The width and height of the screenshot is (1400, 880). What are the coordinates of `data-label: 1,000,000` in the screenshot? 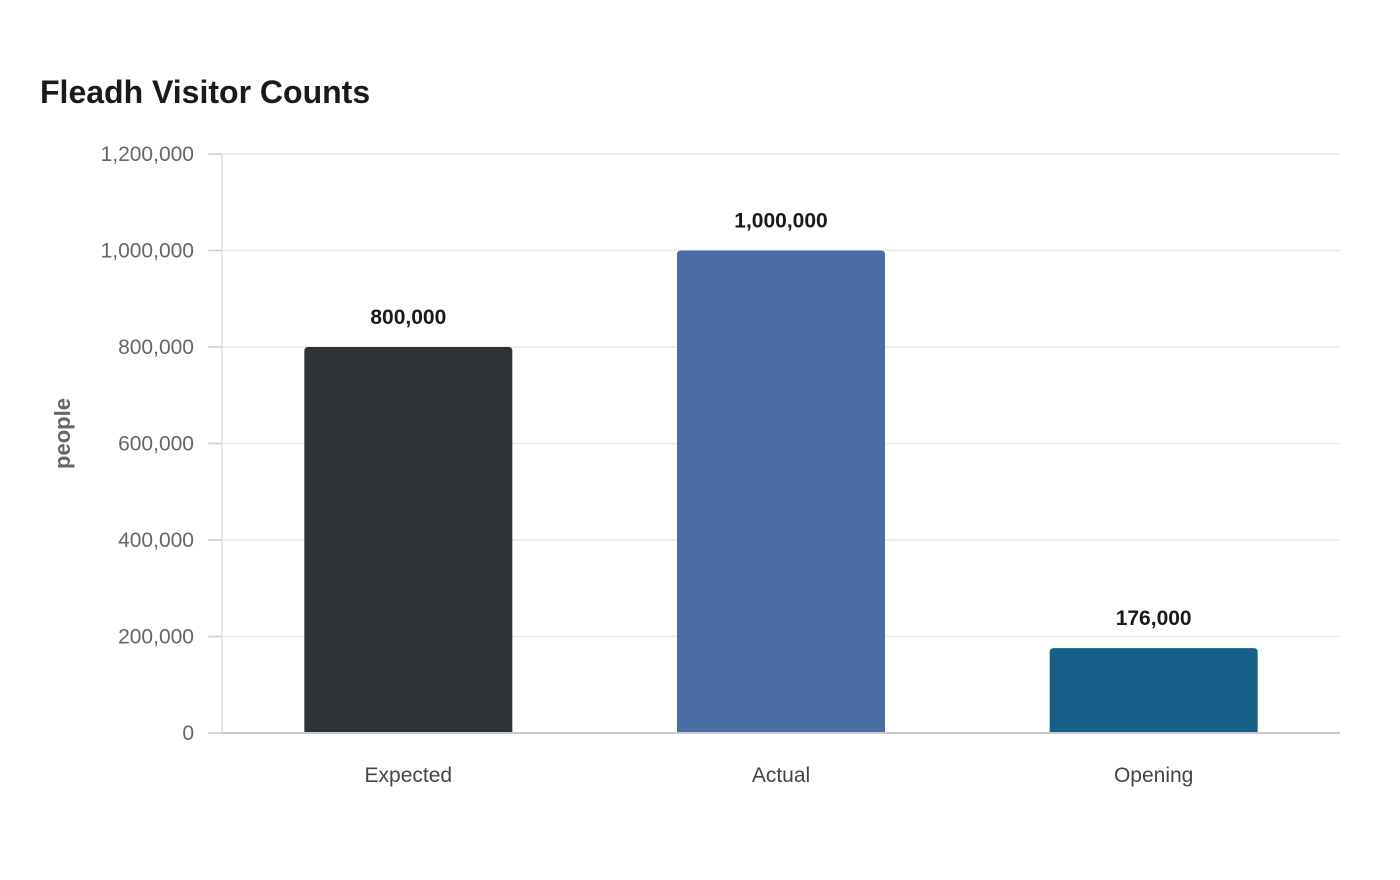 It's located at (780, 221).